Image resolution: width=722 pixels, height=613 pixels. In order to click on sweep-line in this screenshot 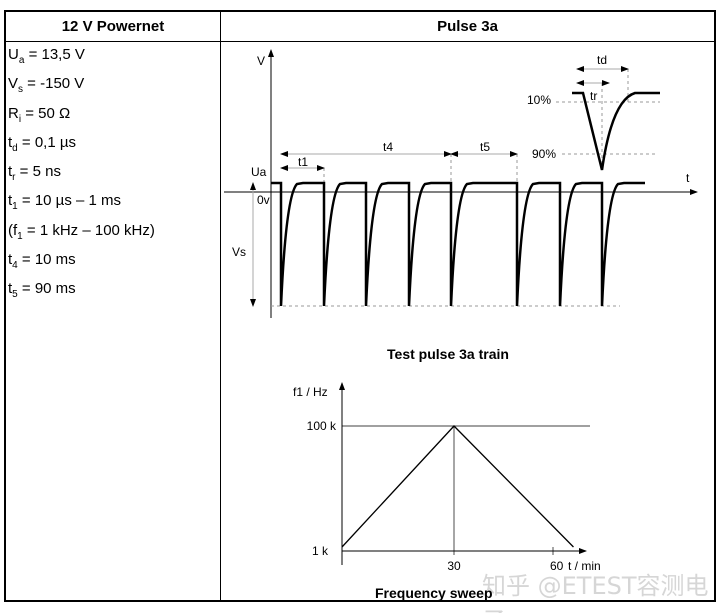, I will do `click(457, 486)`.